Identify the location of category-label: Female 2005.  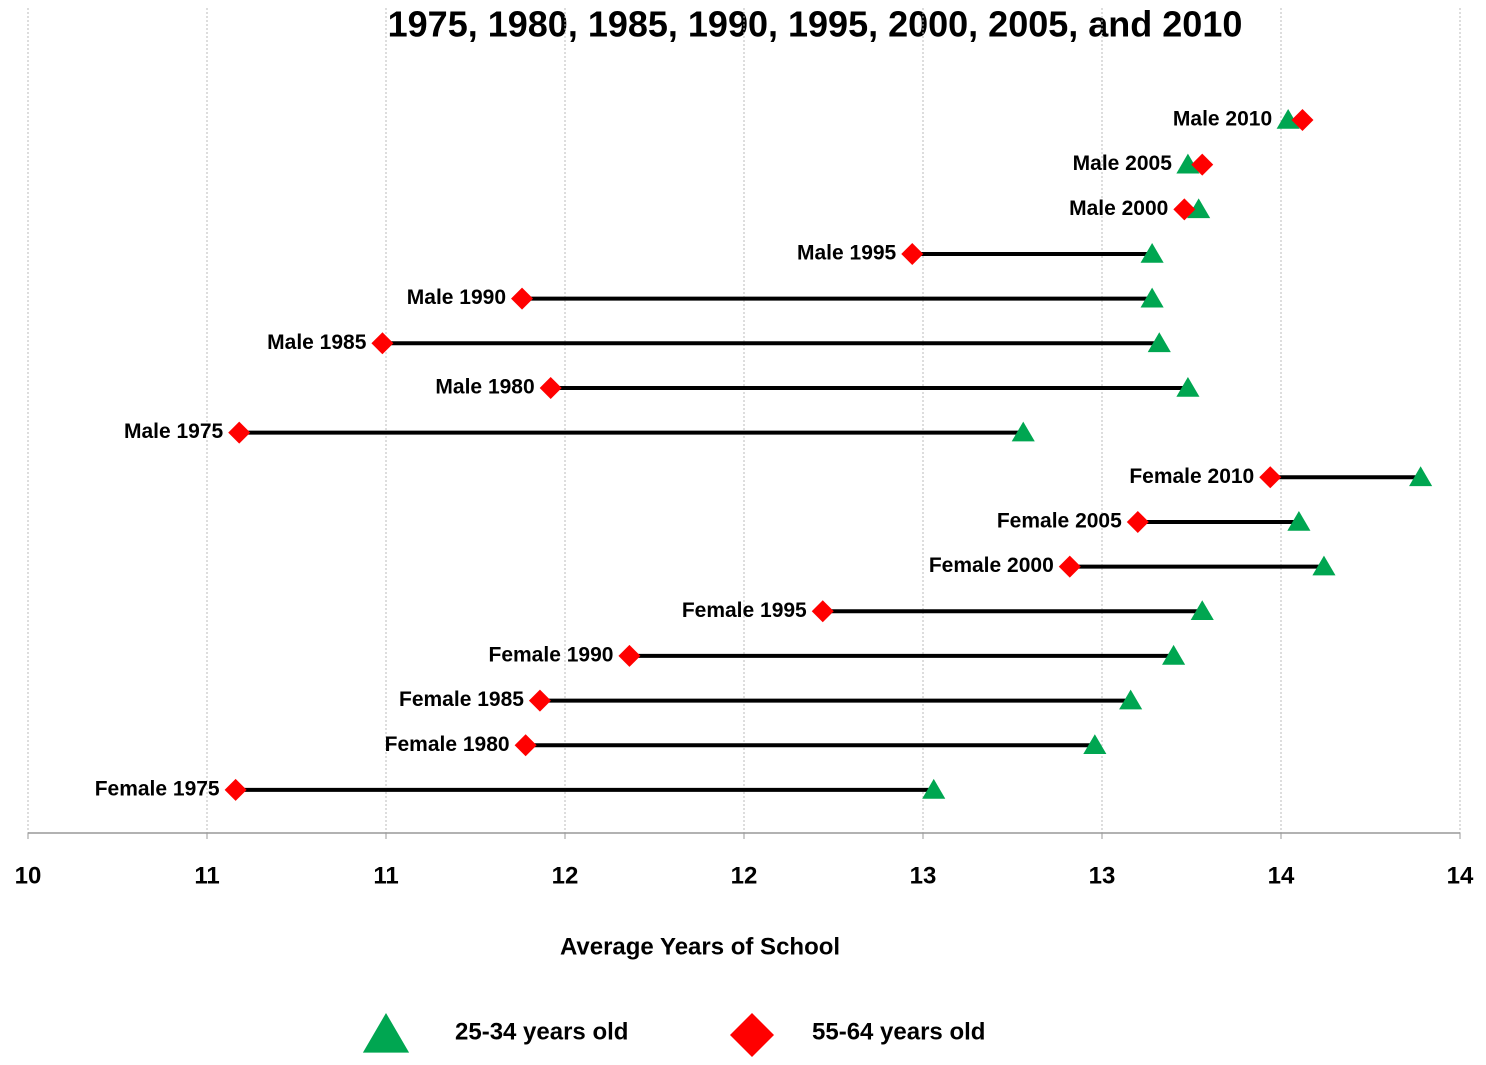
(1059, 520).